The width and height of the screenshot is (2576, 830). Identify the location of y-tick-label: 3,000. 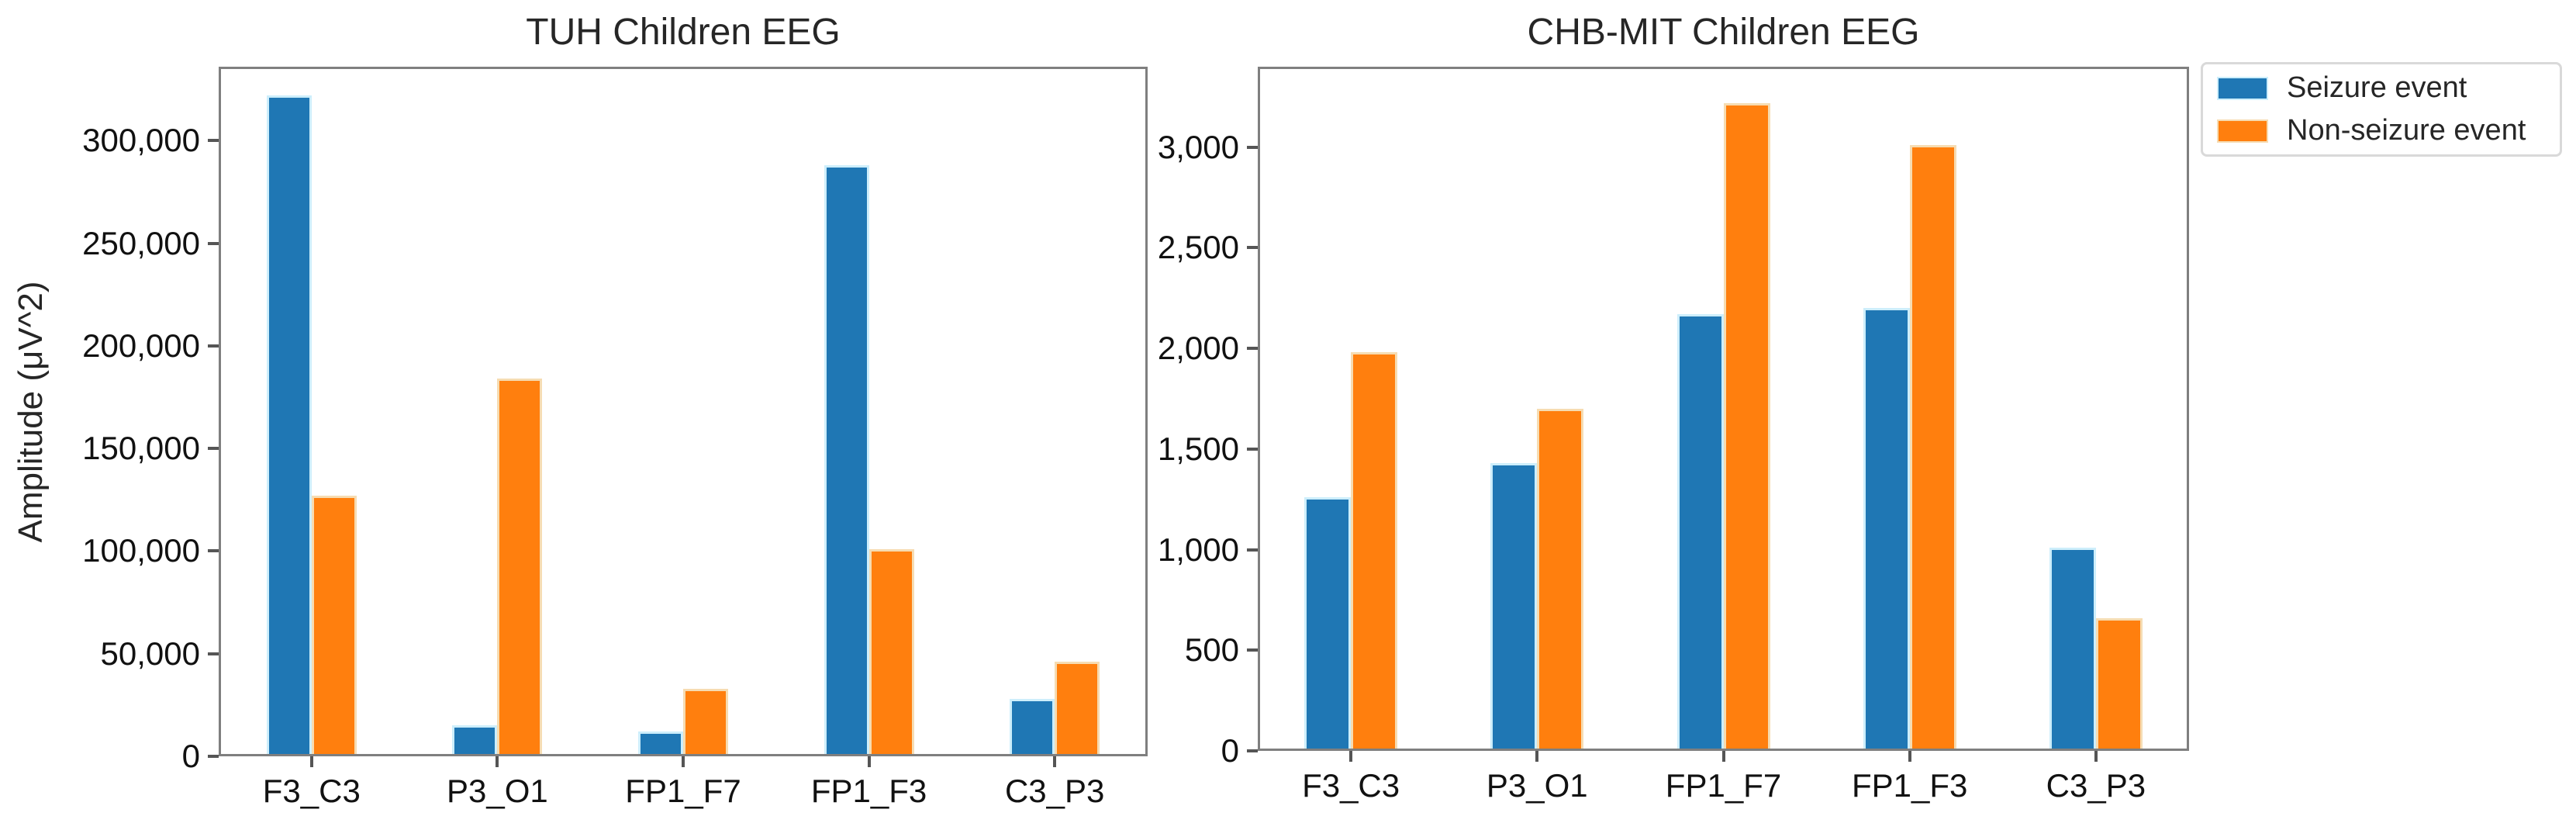
(1198, 146).